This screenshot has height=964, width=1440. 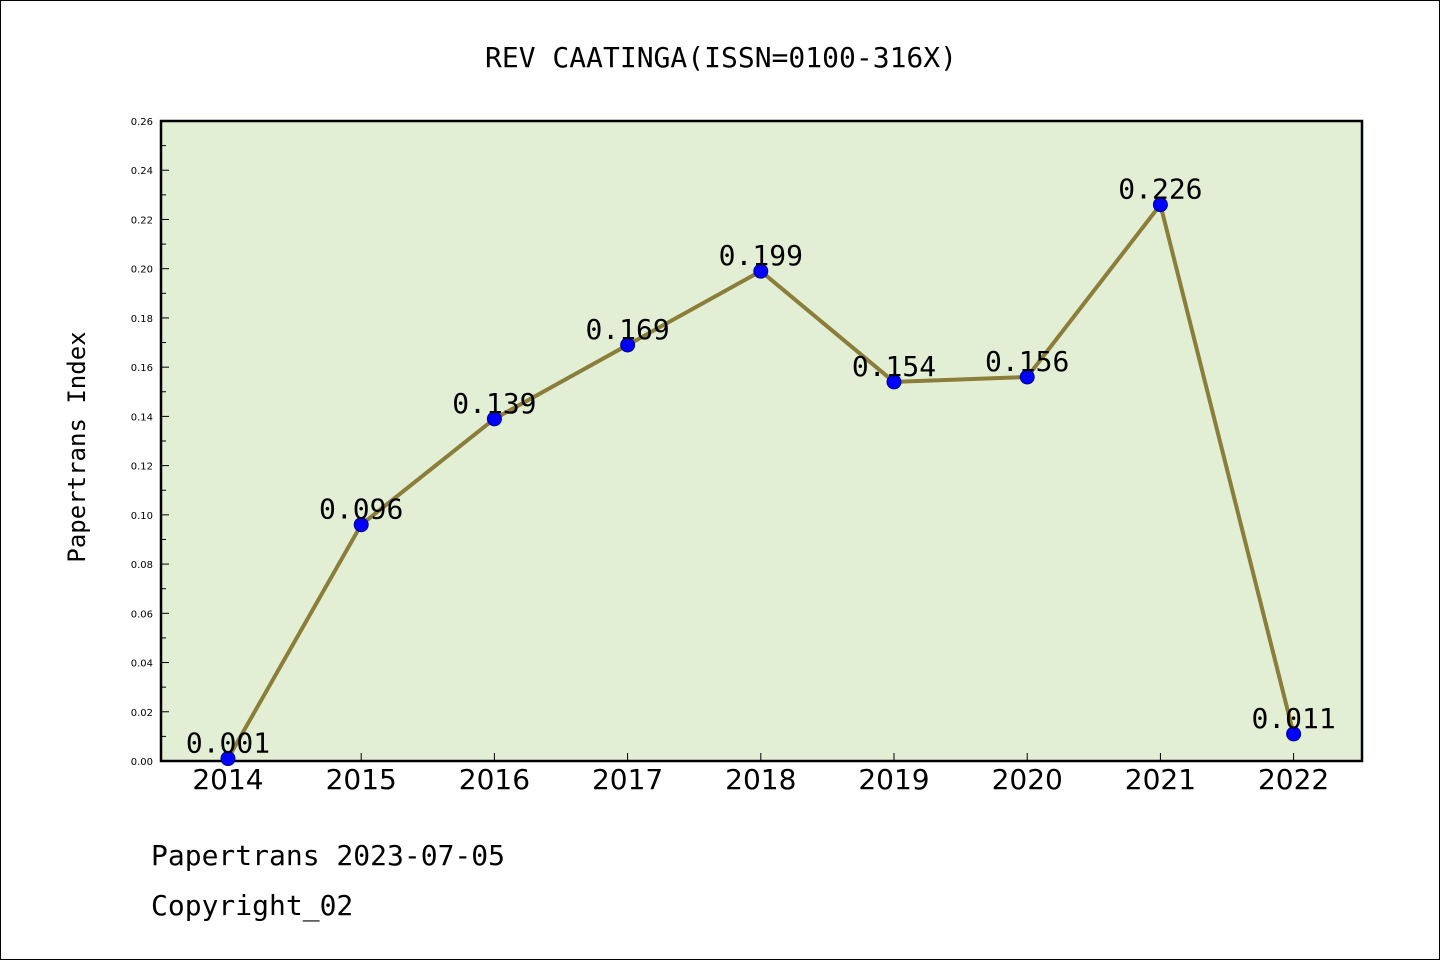 What do you see at coordinates (142, 614) in the screenshot?
I see `y-tick-label: 0.06` at bounding box center [142, 614].